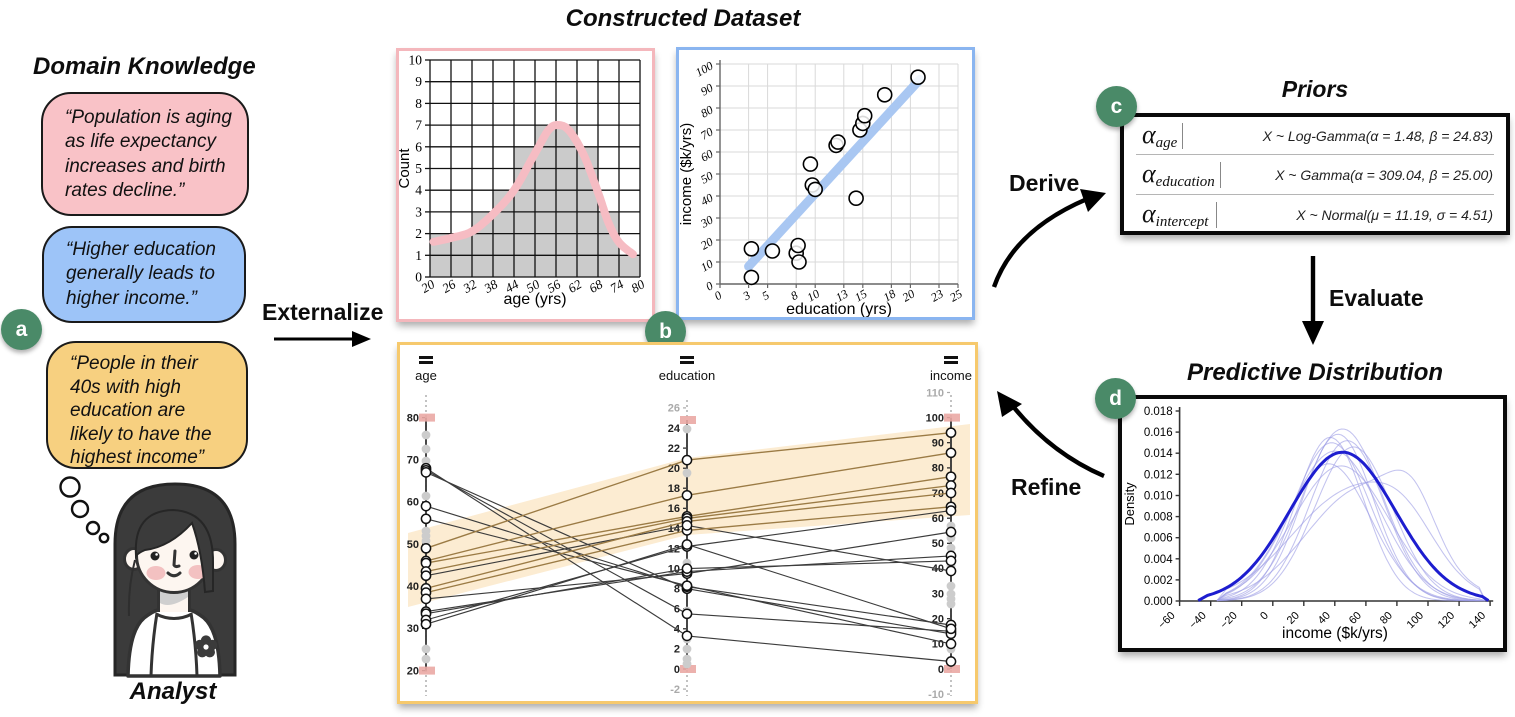 Image resolution: width=1515 pixels, height=717 pixels. I want to click on svg-text: 18, so click(674, 489).